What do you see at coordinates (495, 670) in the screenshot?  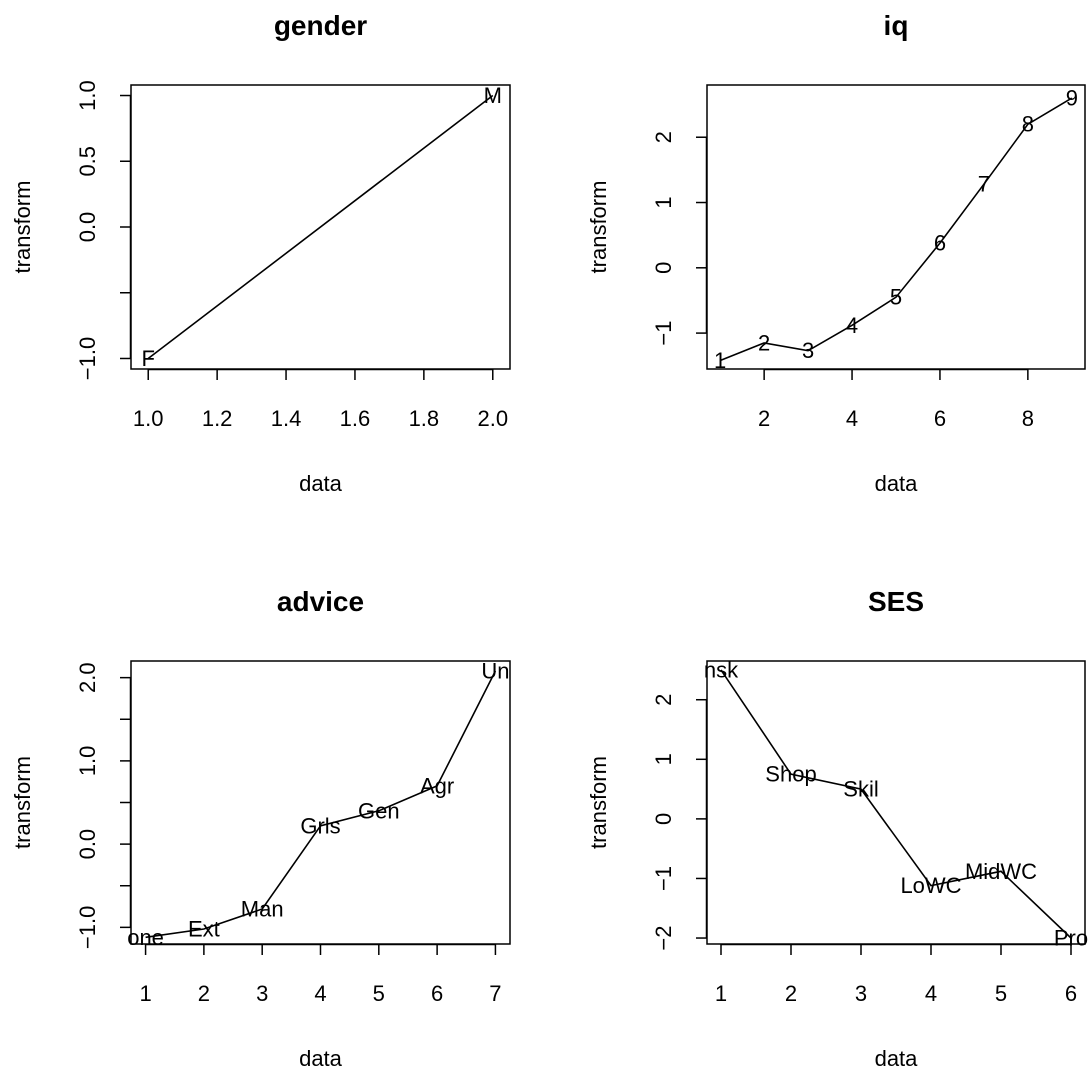 I see `data-point-label: Un` at bounding box center [495, 670].